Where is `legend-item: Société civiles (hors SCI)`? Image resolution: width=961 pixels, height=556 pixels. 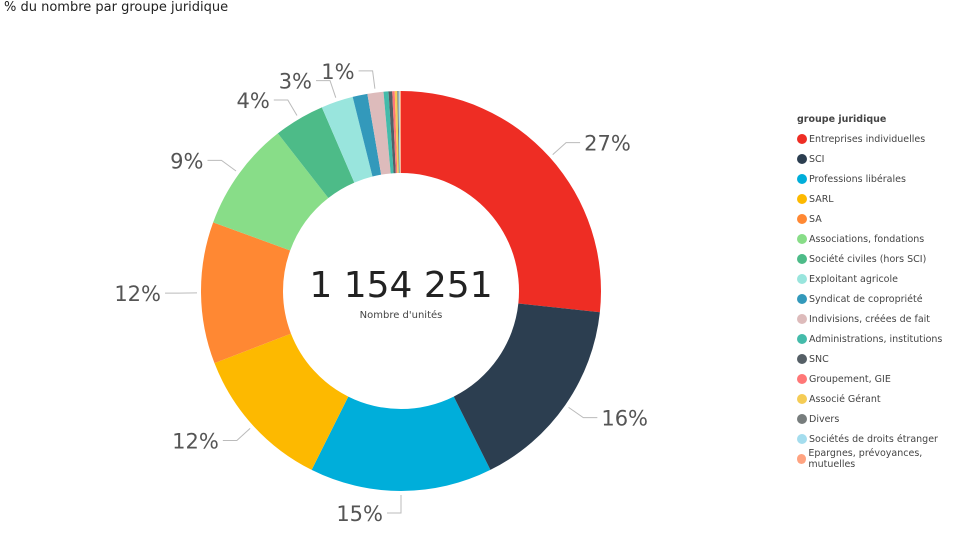 legend-item: Société civiles (hors SCI) is located at coordinates (879, 259).